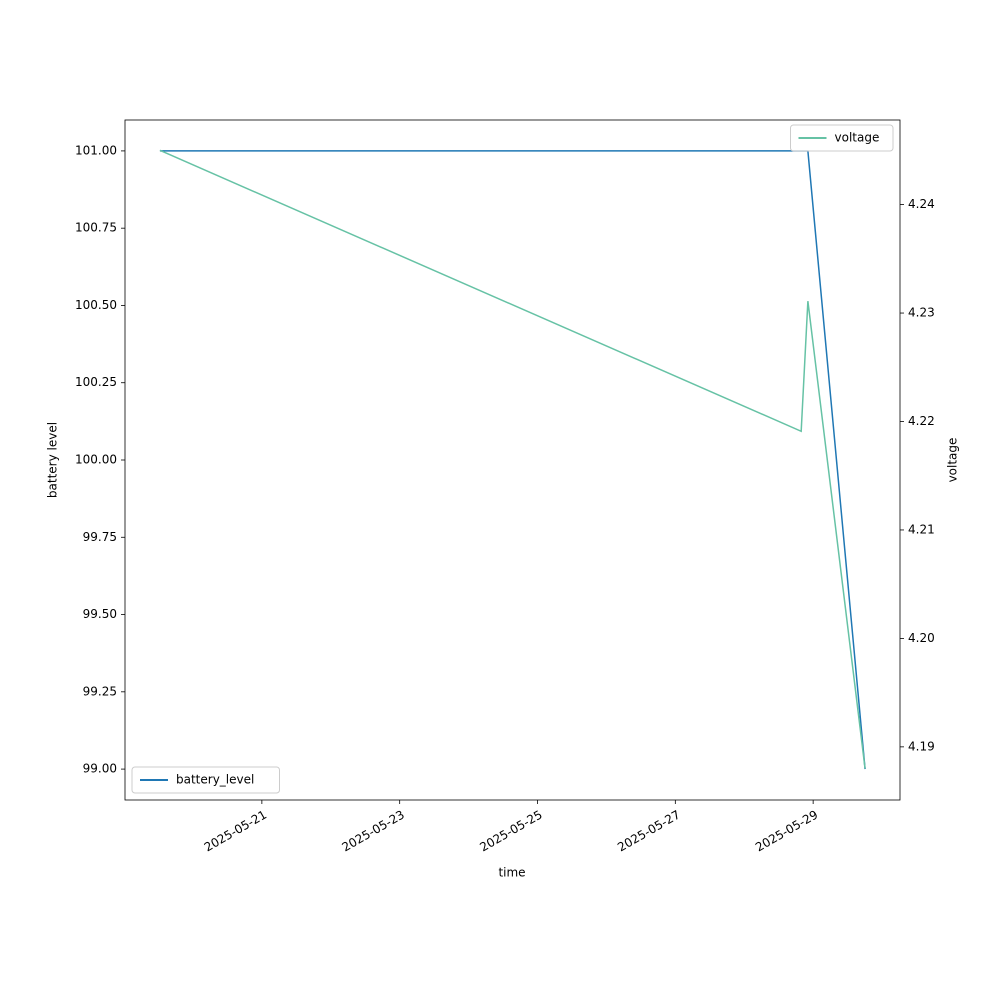 Image resolution: width=1000 pixels, height=1004 pixels. Describe the element at coordinates (373, 831) in the screenshot. I see `x-tick-label: 2025-05-23` at that location.